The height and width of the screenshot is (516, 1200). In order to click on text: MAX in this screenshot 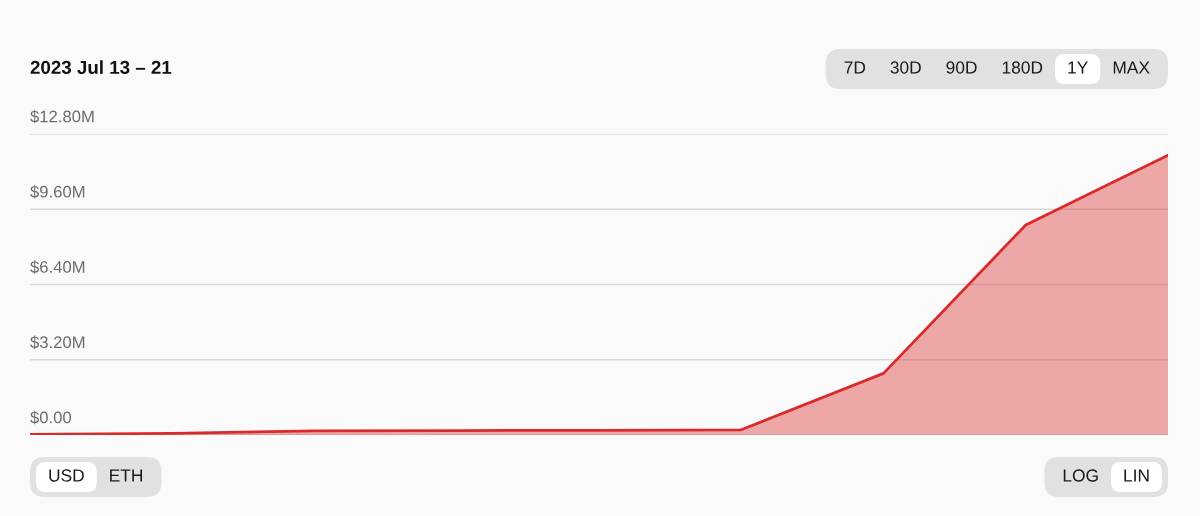, I will do `click(1131, 67)`.